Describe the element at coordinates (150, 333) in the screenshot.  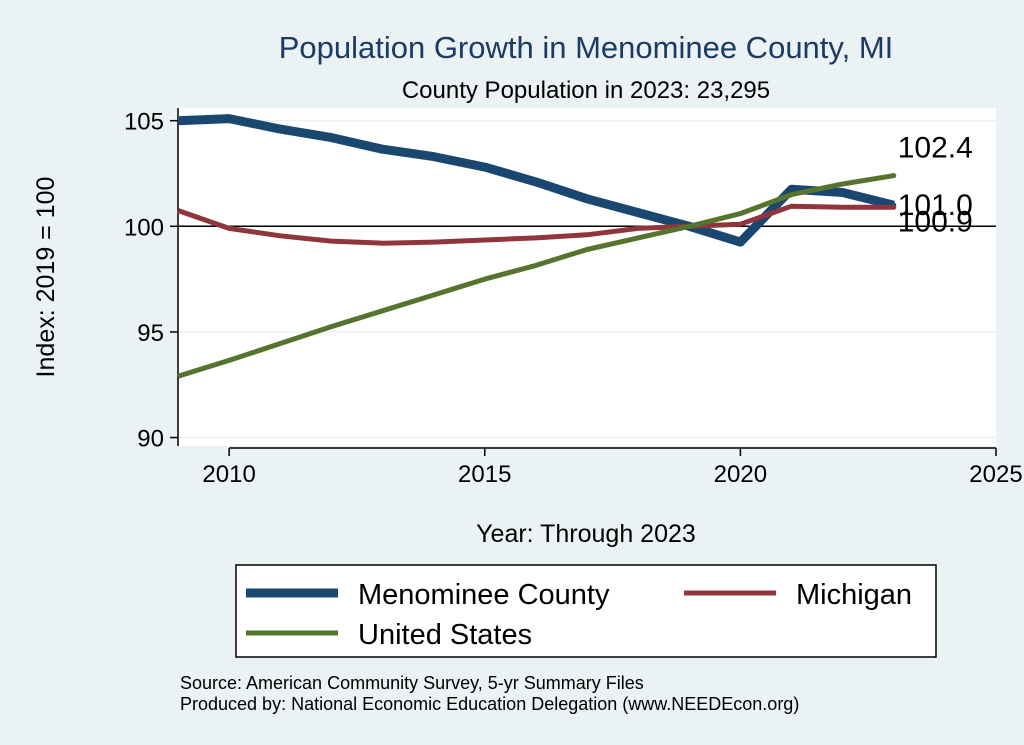
I see `y-tick-label: 95` at that location.